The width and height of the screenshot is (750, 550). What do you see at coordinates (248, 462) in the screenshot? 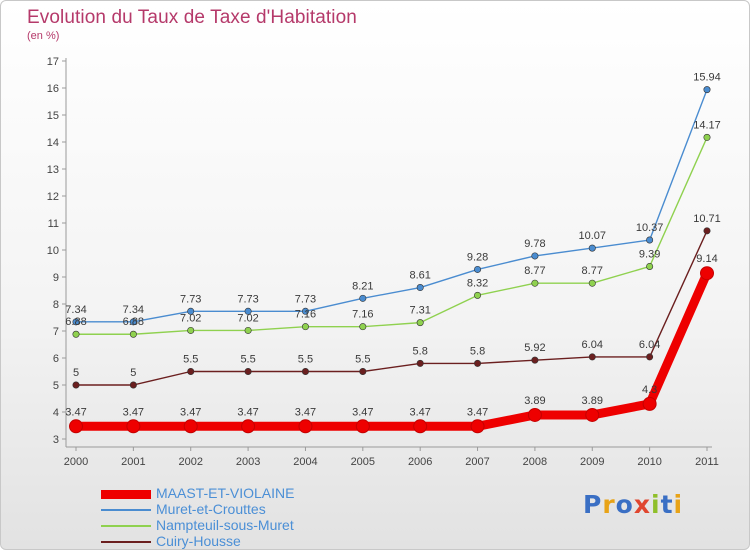
I see `x-tick-label: 2003` at bounding box center [248, 462].